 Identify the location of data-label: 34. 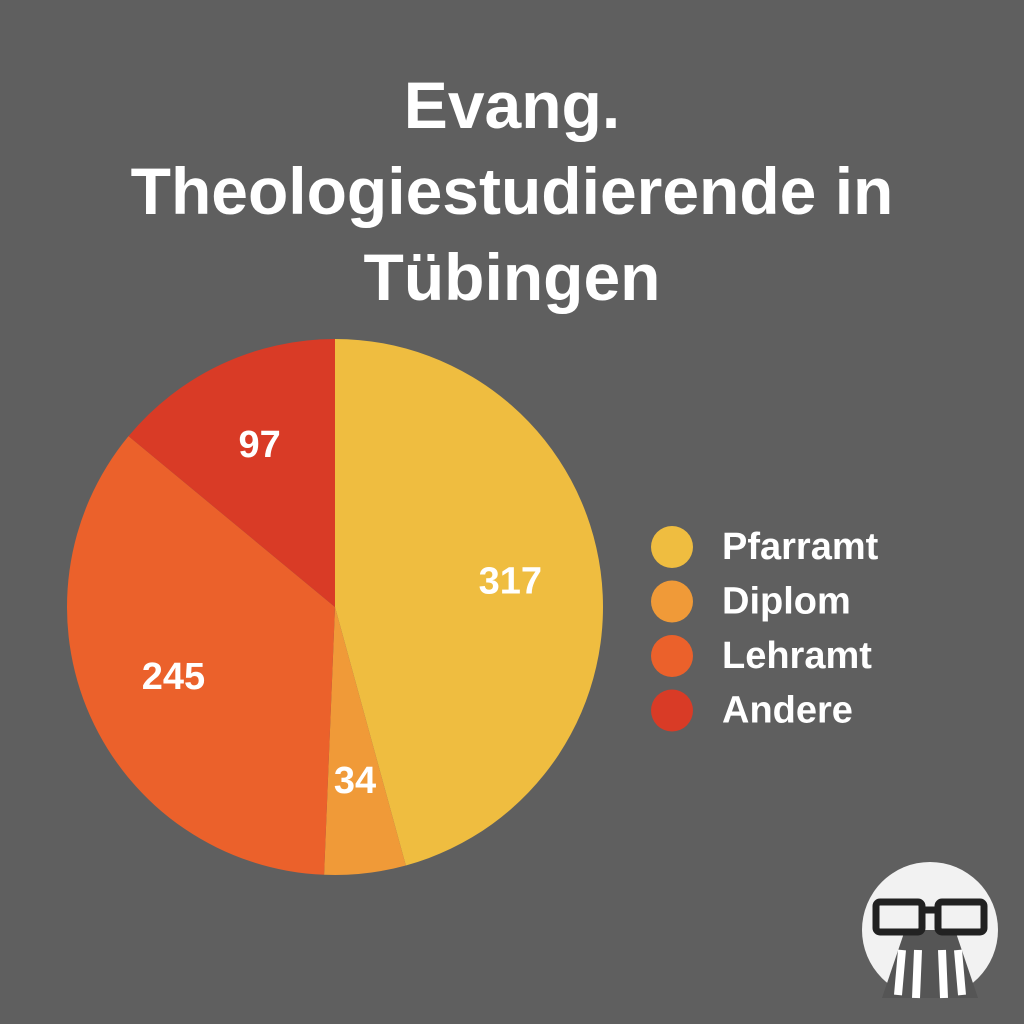
(355, 781).